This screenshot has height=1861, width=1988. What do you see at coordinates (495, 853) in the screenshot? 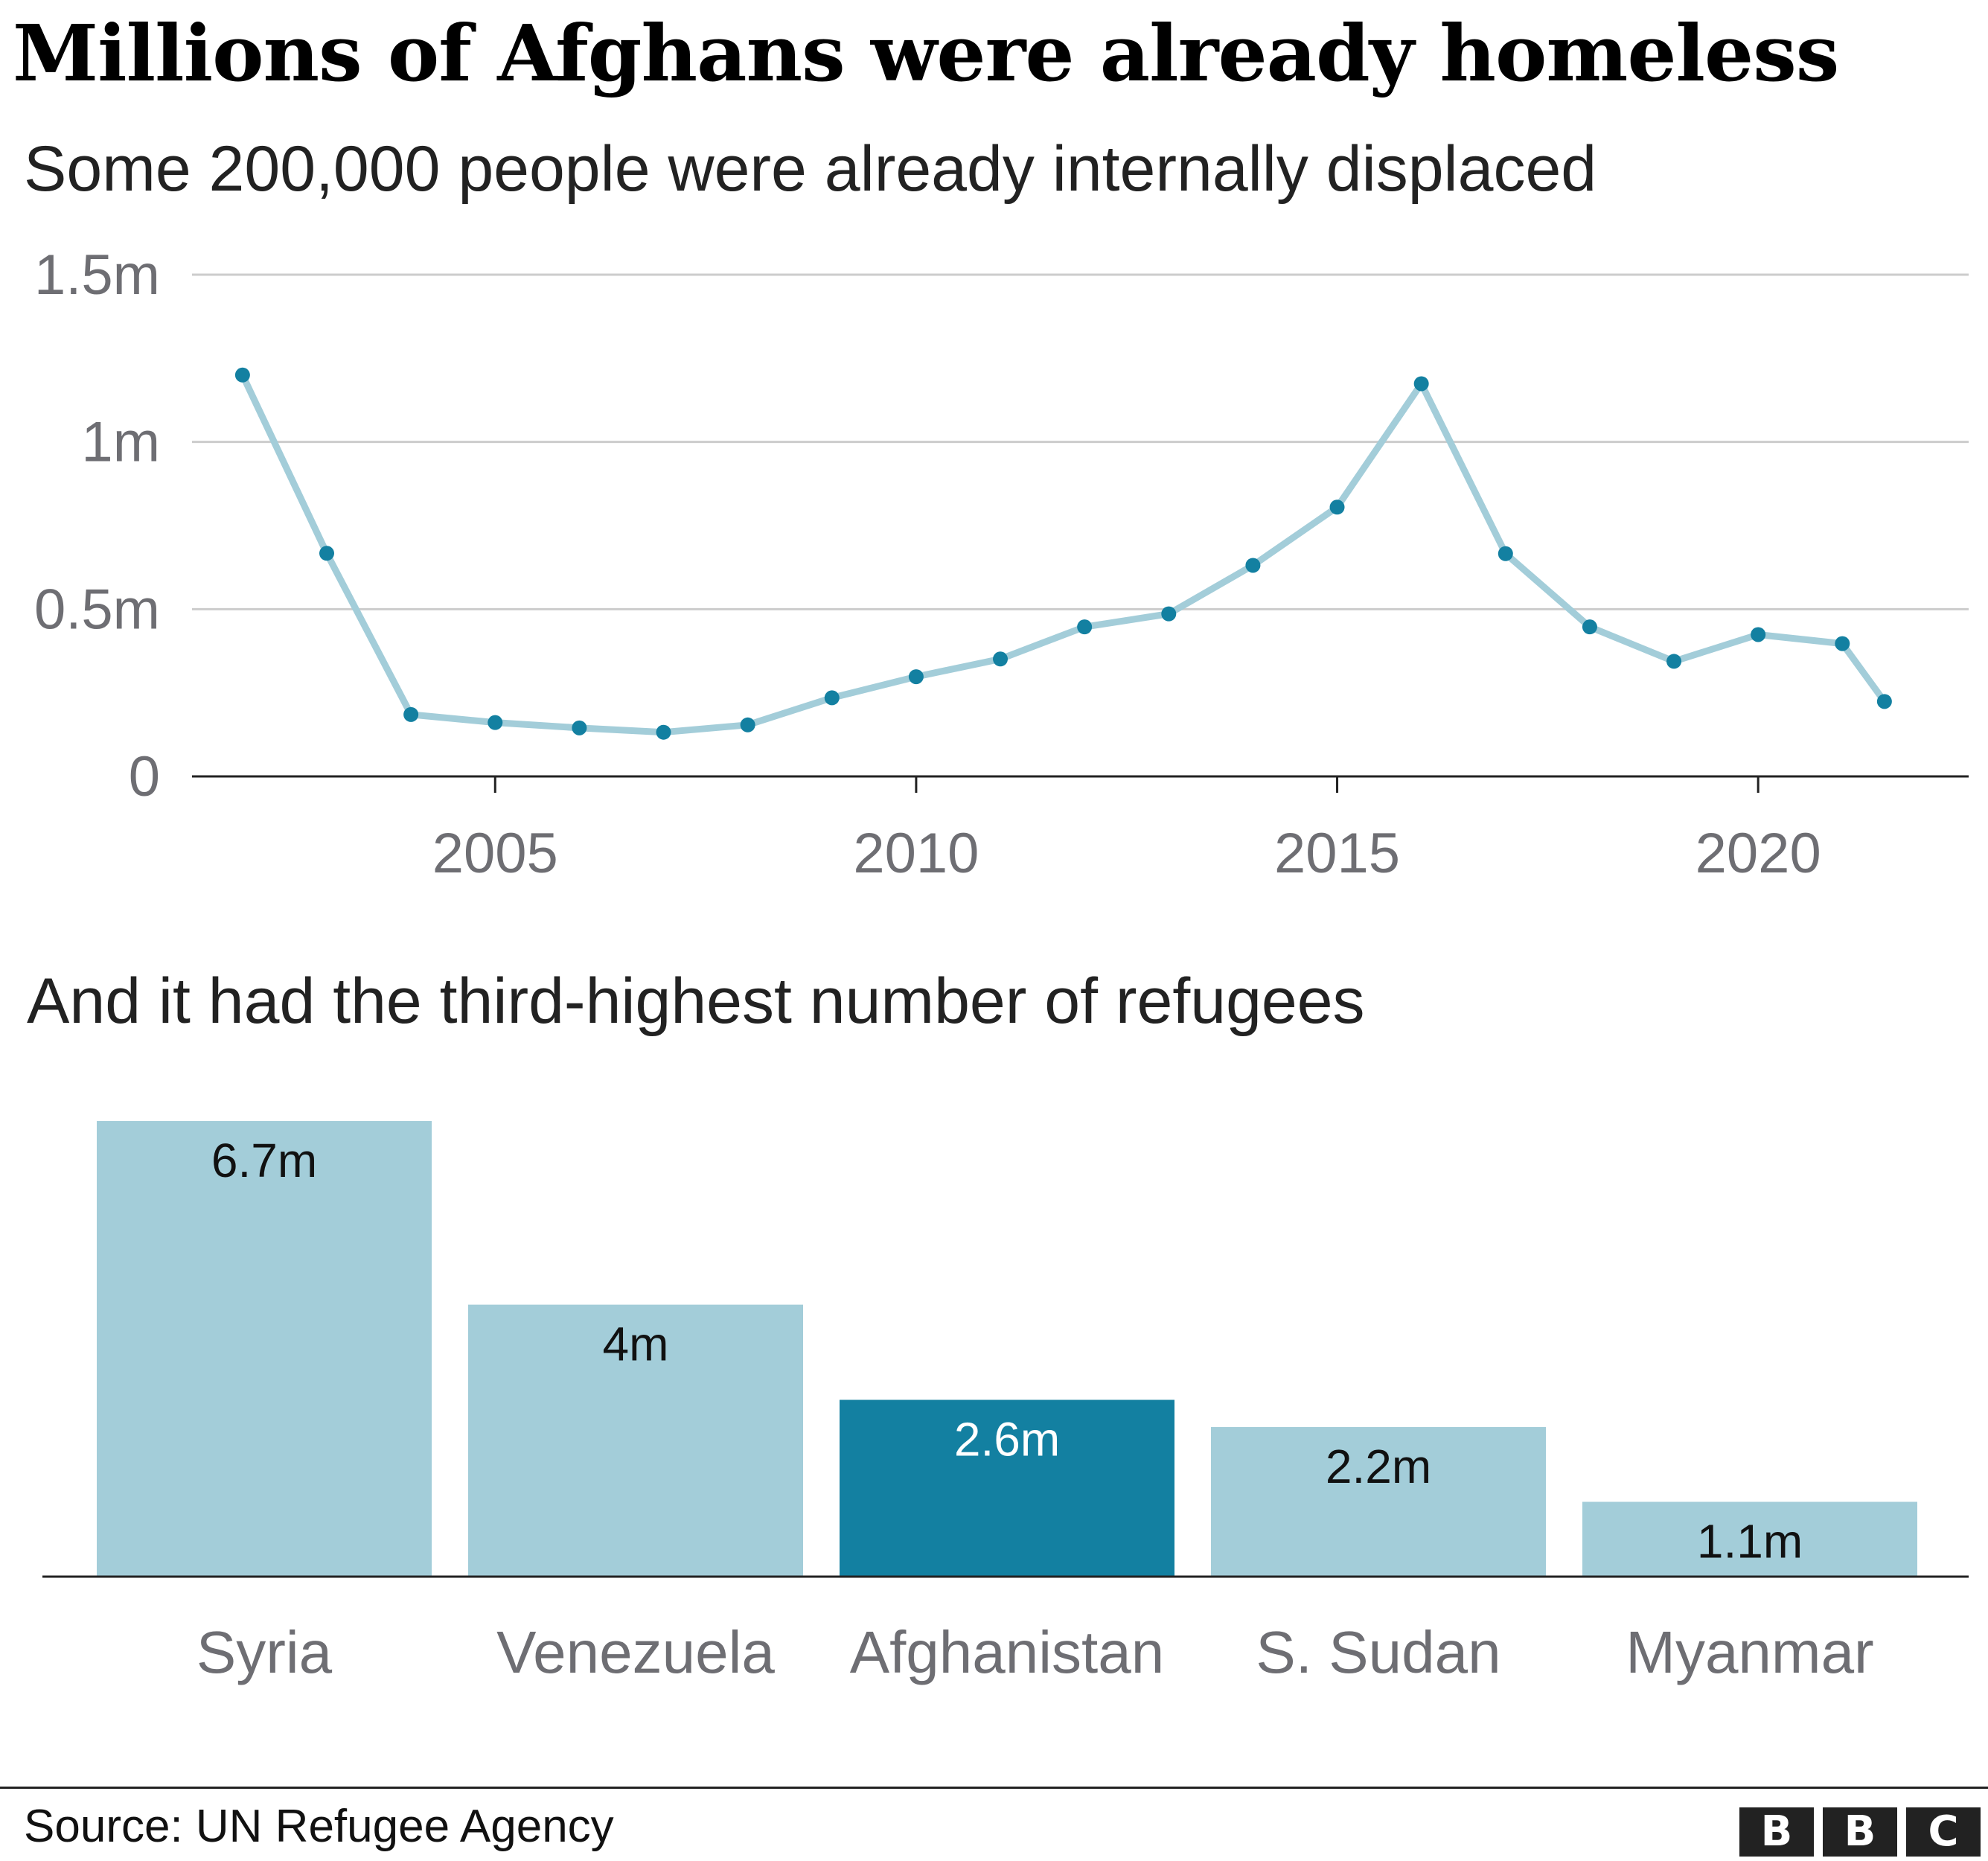
I see `x-tick-label: 2005` at bounding box center [495, 853].